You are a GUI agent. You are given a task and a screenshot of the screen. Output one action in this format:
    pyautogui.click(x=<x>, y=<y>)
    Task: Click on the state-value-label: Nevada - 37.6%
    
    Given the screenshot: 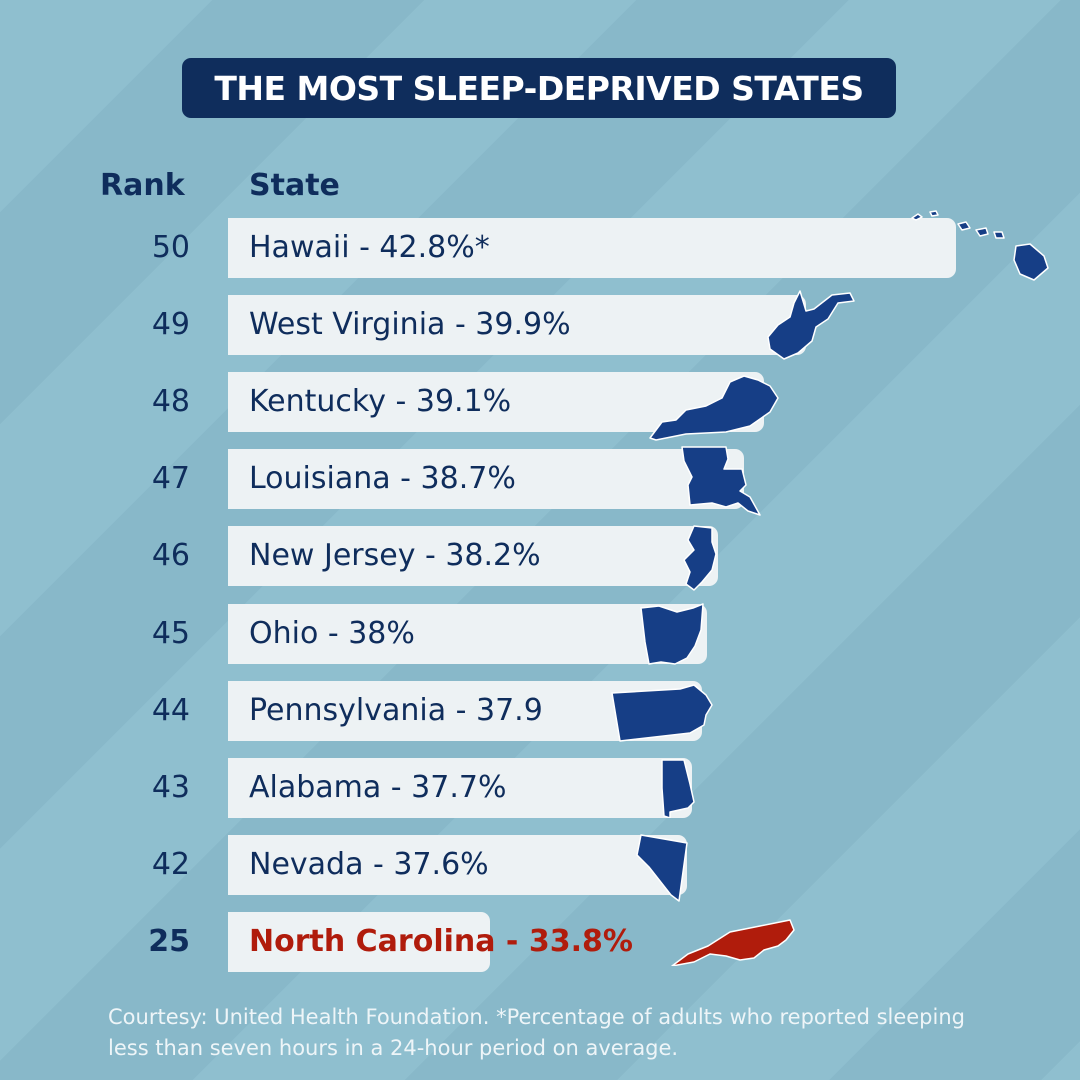 What is the action you would take?
    pyautogui.click(x=369, y=864)
    